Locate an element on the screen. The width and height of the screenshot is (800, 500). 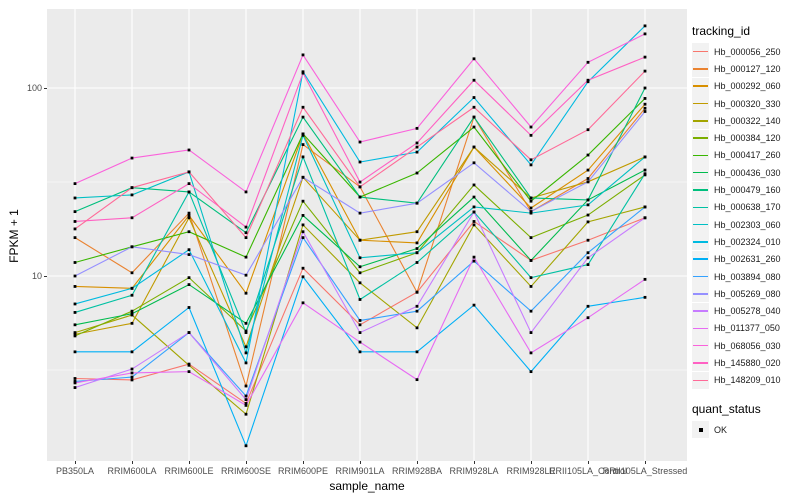
legend-item-label: Hb_003894_080 is located at coordinates (747, 276).